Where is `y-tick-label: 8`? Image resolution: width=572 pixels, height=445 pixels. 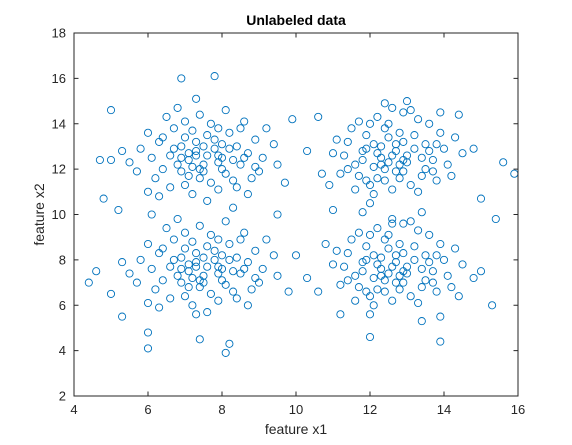
y-tick-label: 8 is located at coordinates (62, 259).